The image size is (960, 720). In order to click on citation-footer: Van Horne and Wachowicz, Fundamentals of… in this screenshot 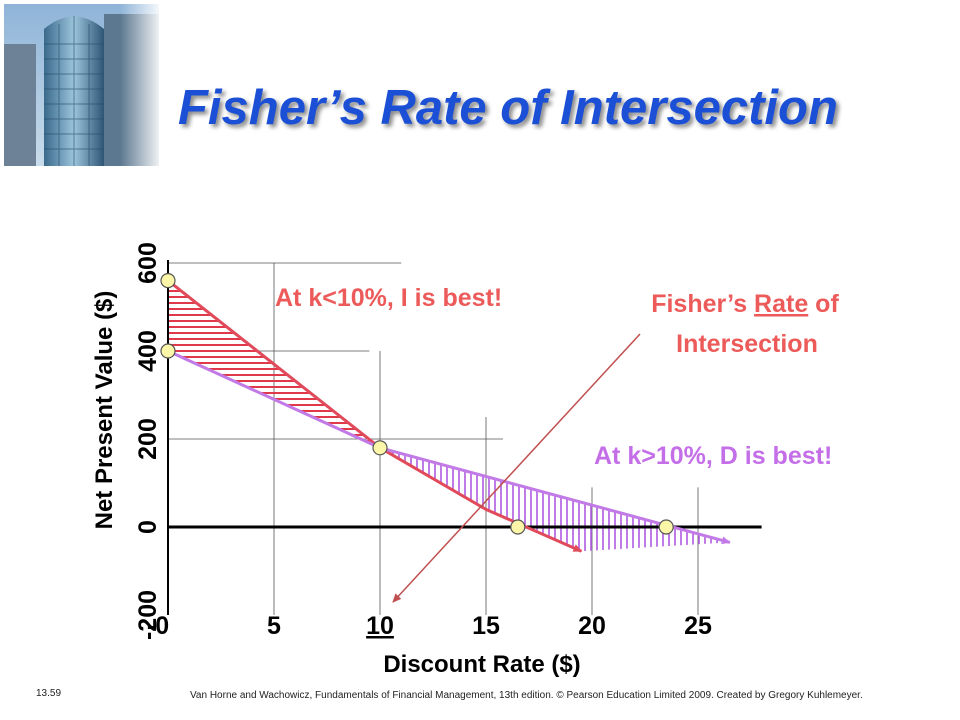, I will do `click(526, 695)`.